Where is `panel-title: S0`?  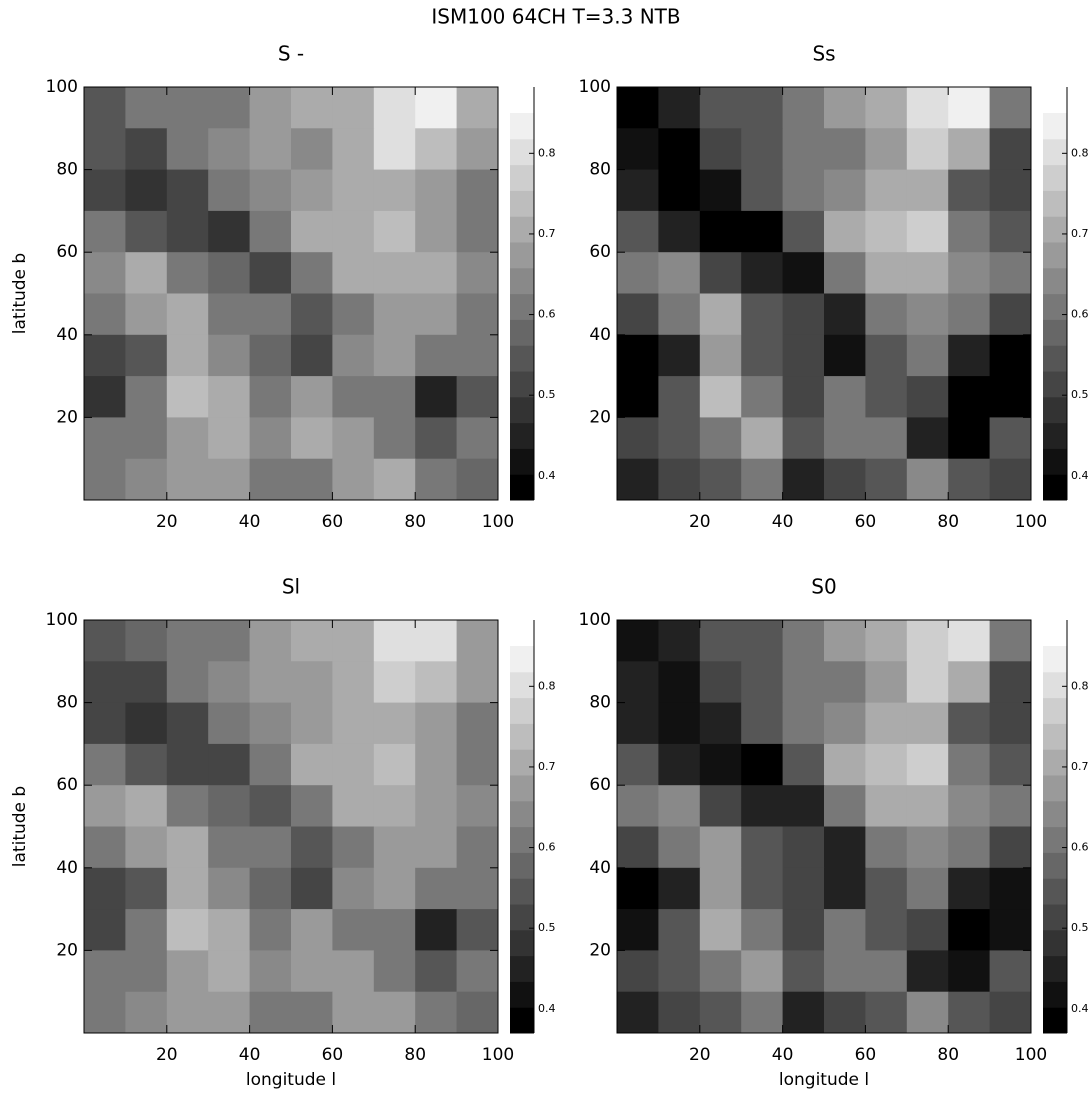 panel-title: S0 is located at coordinates (823, 587).